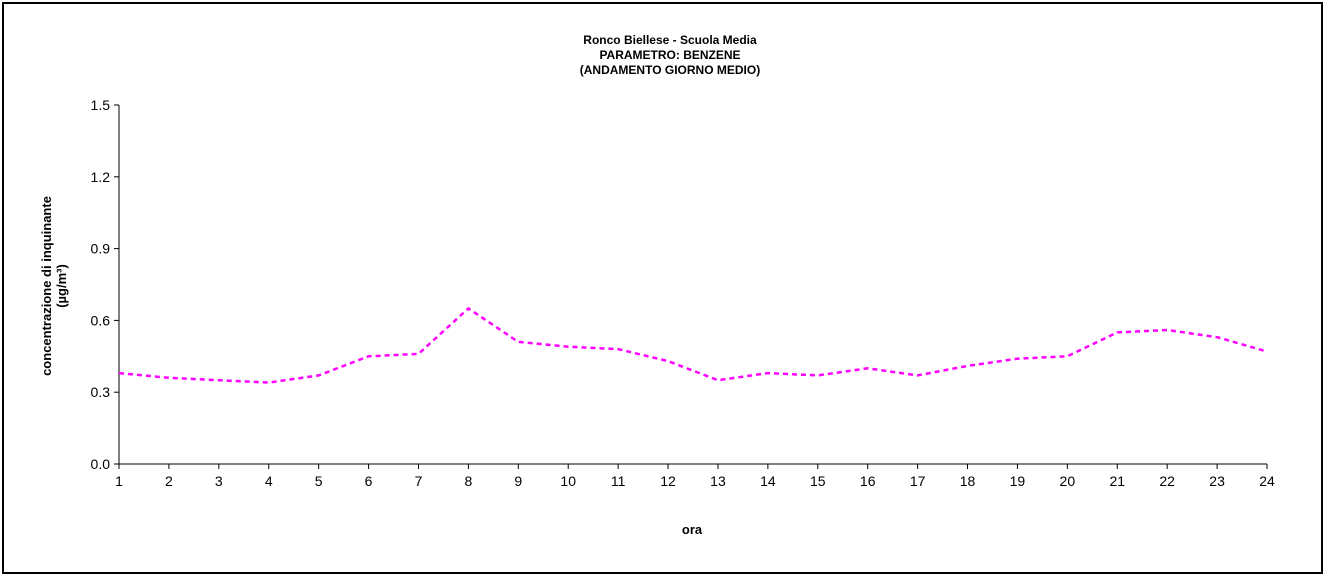  I want to click on x-tick-label: 14, so click(768, 481).